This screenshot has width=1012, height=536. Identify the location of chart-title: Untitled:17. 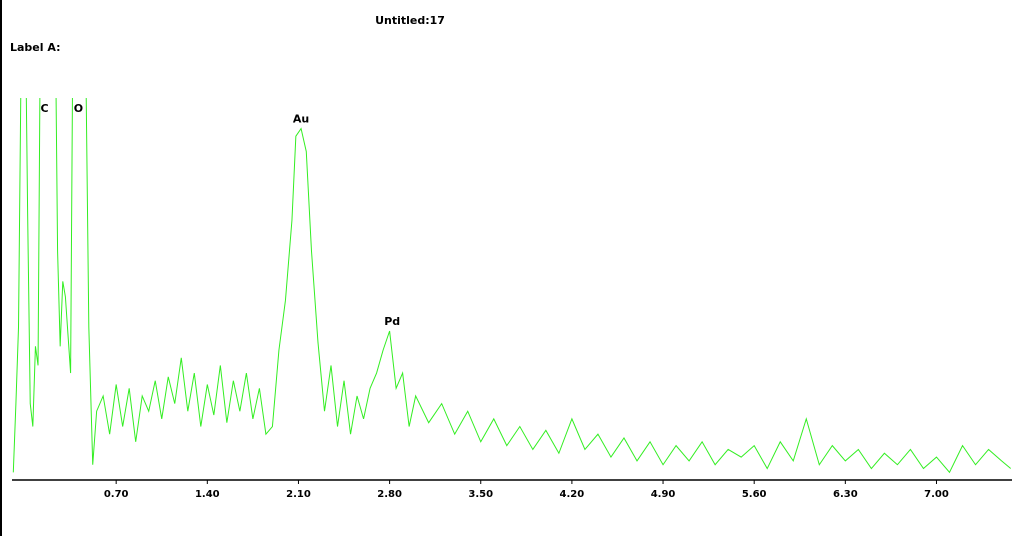
(410, 20).